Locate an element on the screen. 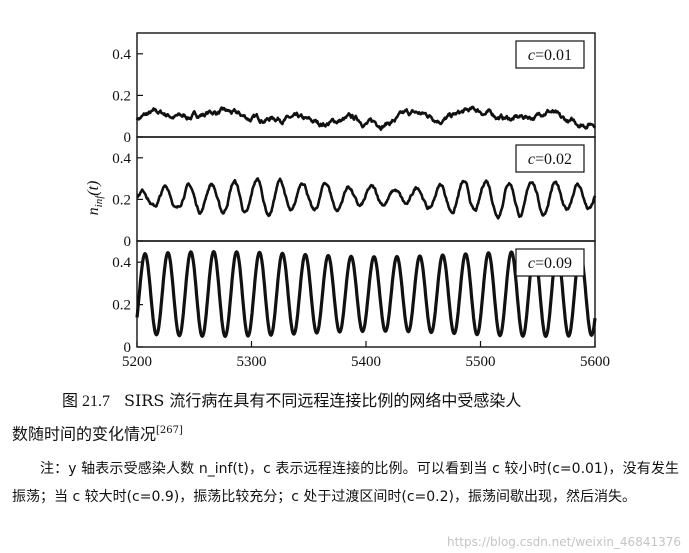 The width and height of the screenshot is (689, 553). y-axis-label-sub: inf is located at coordinates (99, 201).